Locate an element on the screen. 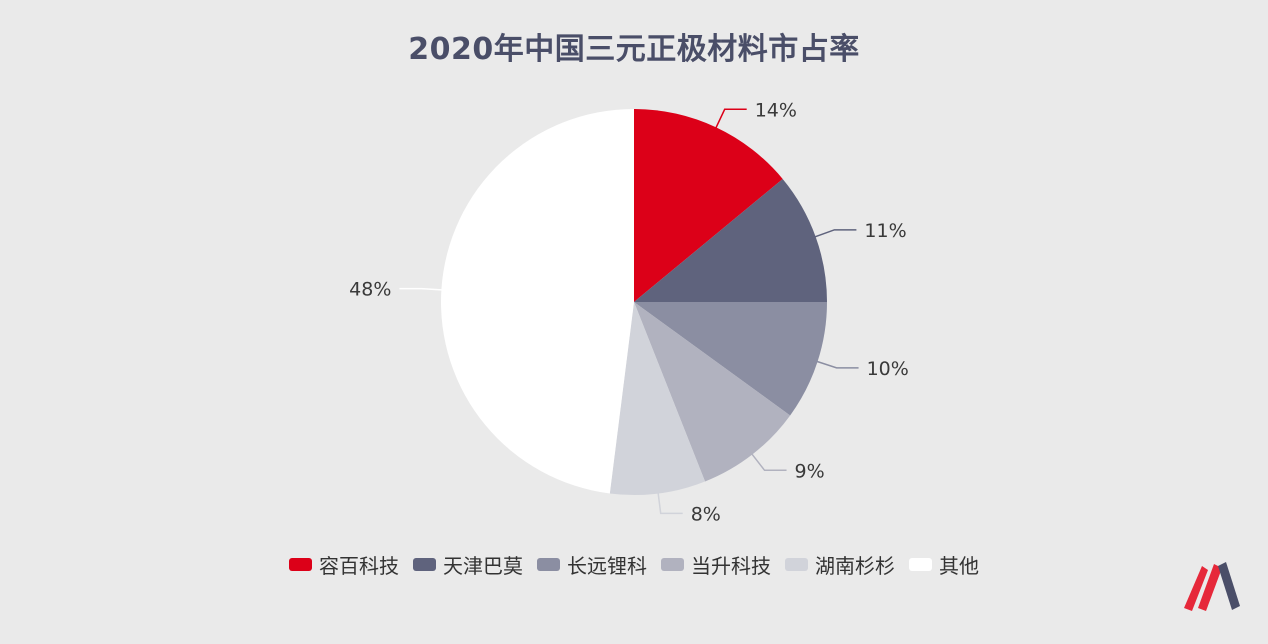 This screenshot has width=1268, height=644. slice-percent-label: 10% is located at coordinates (888, 369).